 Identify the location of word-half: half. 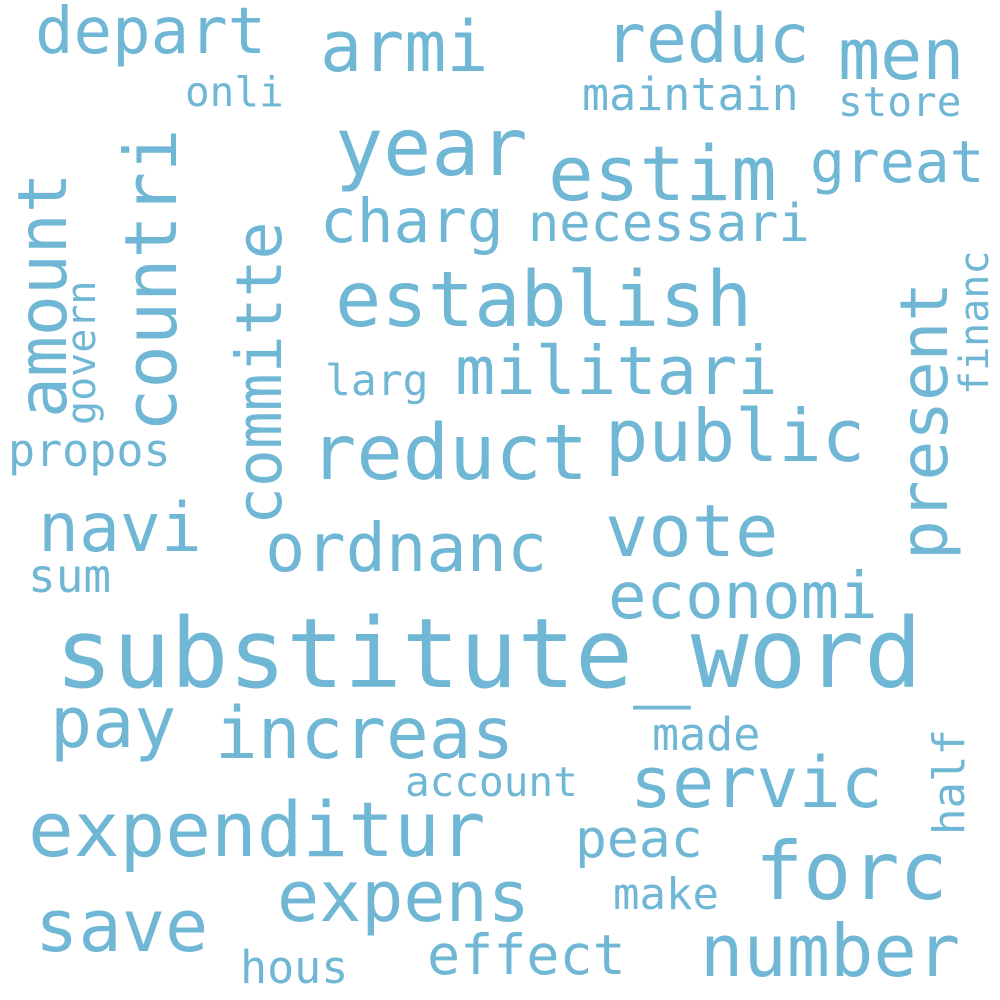
(949, 782).